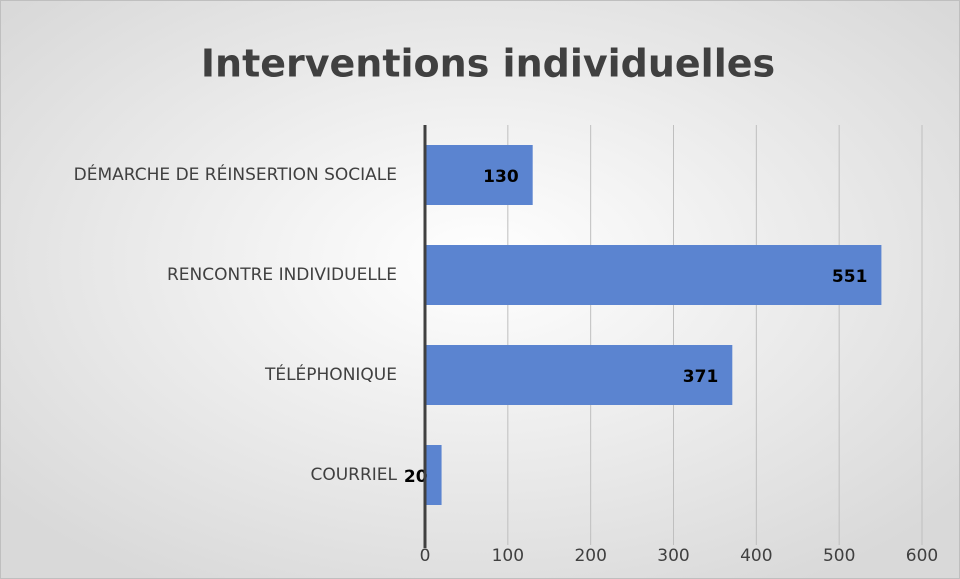  What do you see at coordinates (425, 556) in the screenshot?
I see `x-tick-label: 0` at bounding box center [425, 556].